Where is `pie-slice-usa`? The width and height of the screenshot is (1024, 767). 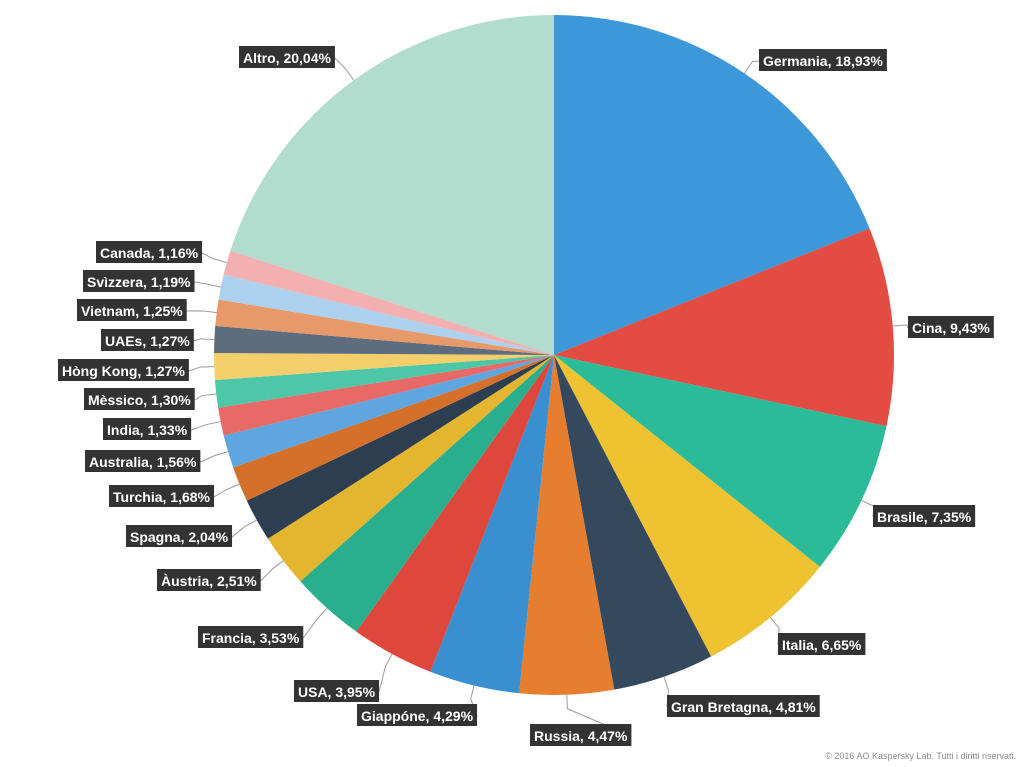 pie-slice-usa is located at coordinates (455, 513).